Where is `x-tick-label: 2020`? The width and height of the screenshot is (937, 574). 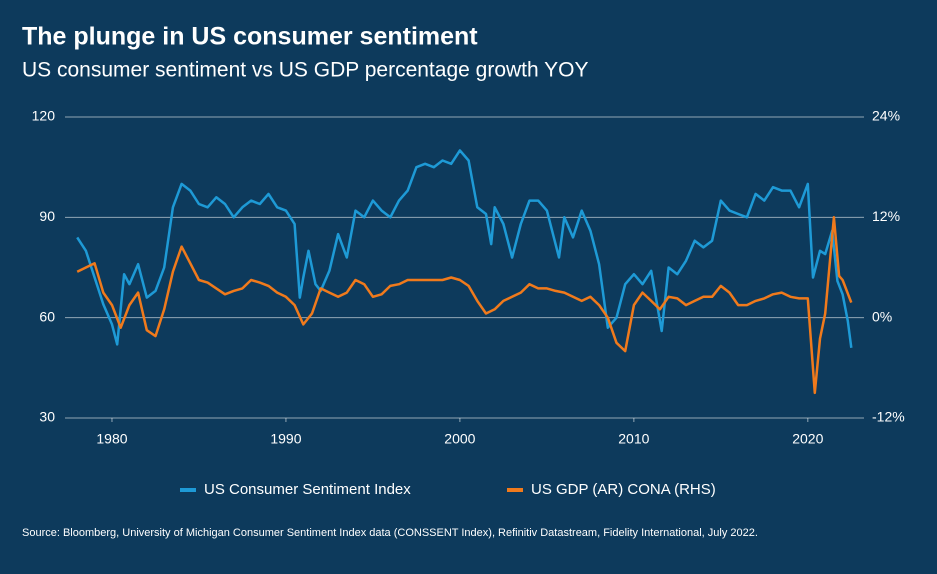
x-tick-label: 2020 is located at coordinates (807, 439).